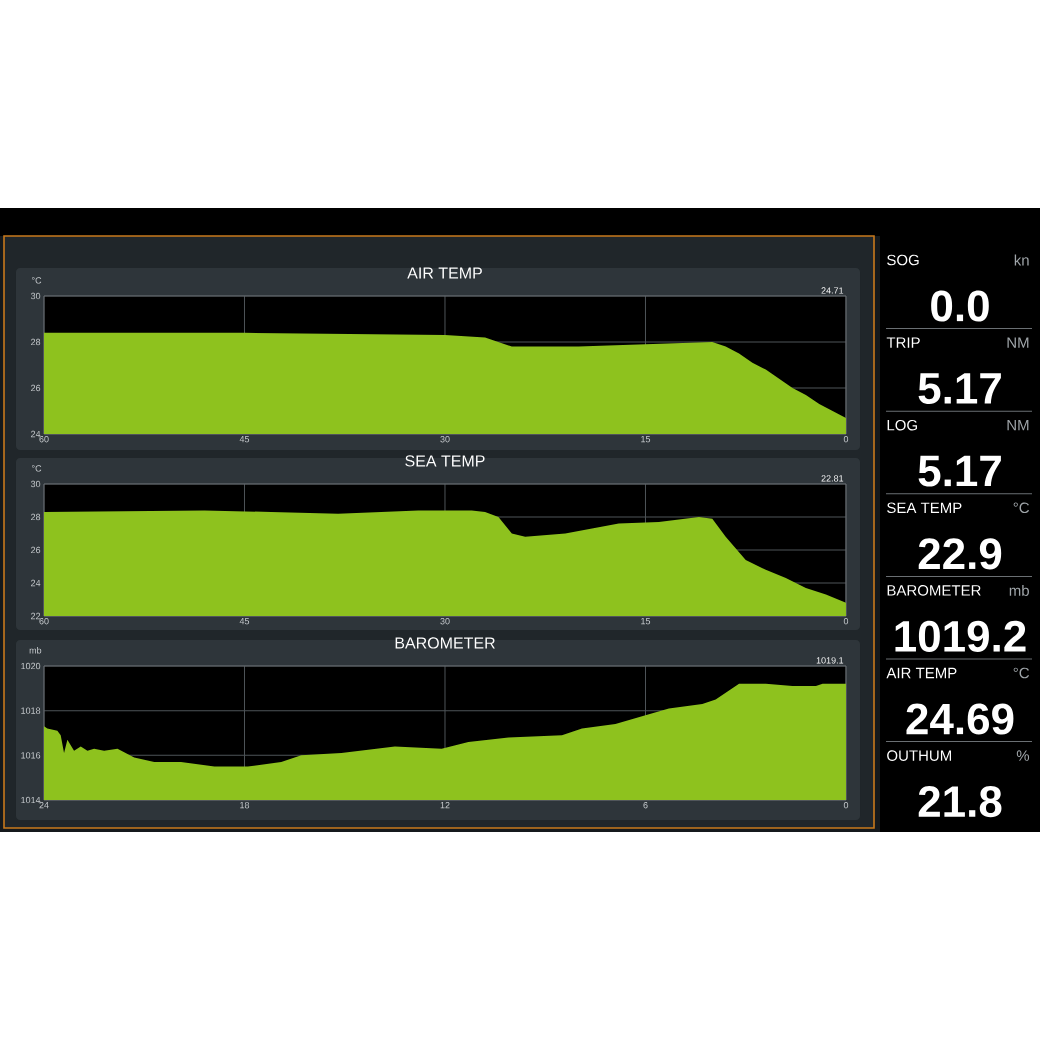 This screenshot has height=1040, width=1040. I want to click on chart-title: AIR TEMP, so click(444, 273).